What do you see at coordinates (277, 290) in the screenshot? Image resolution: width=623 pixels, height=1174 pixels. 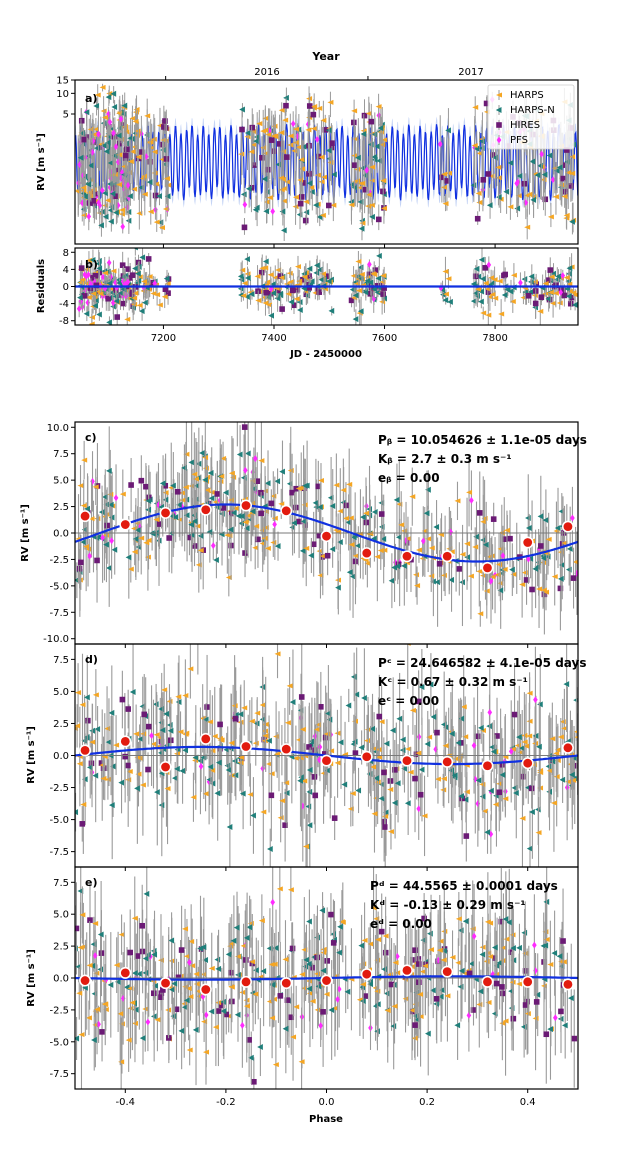 I see `panel-b-point-hires` at bounding box center [277, 290].